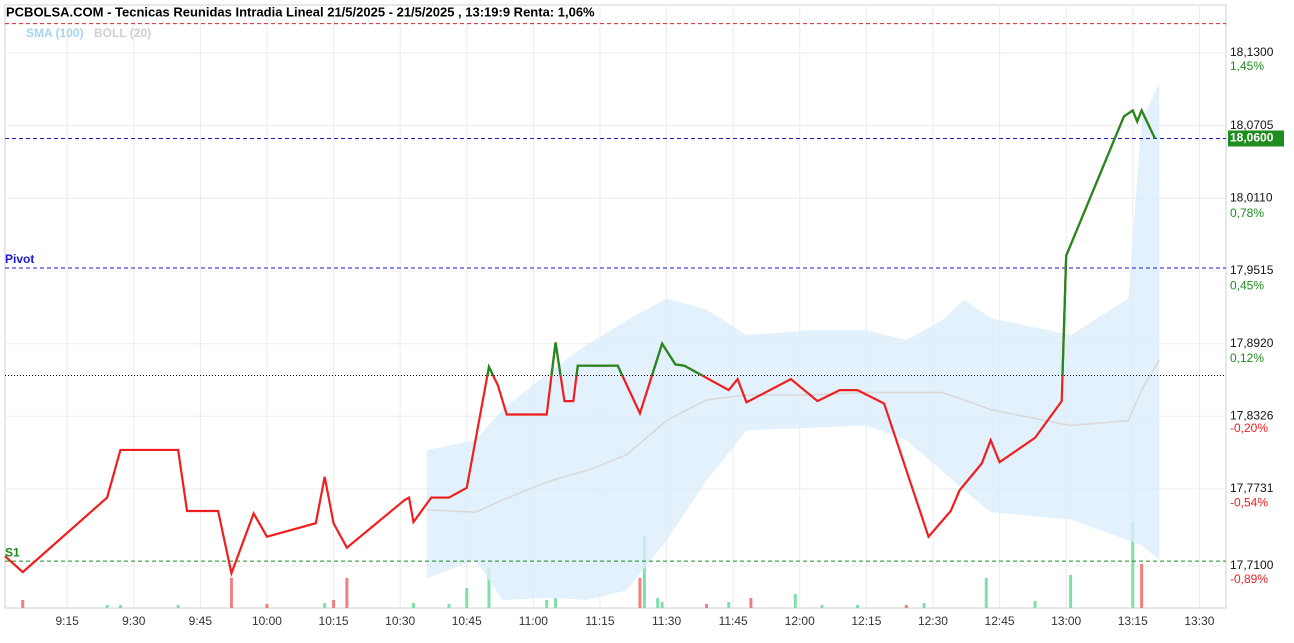 This screenshot has height=643, width=1294. I want to click on y-tick-label: 17,9515, so click(1252, 270).